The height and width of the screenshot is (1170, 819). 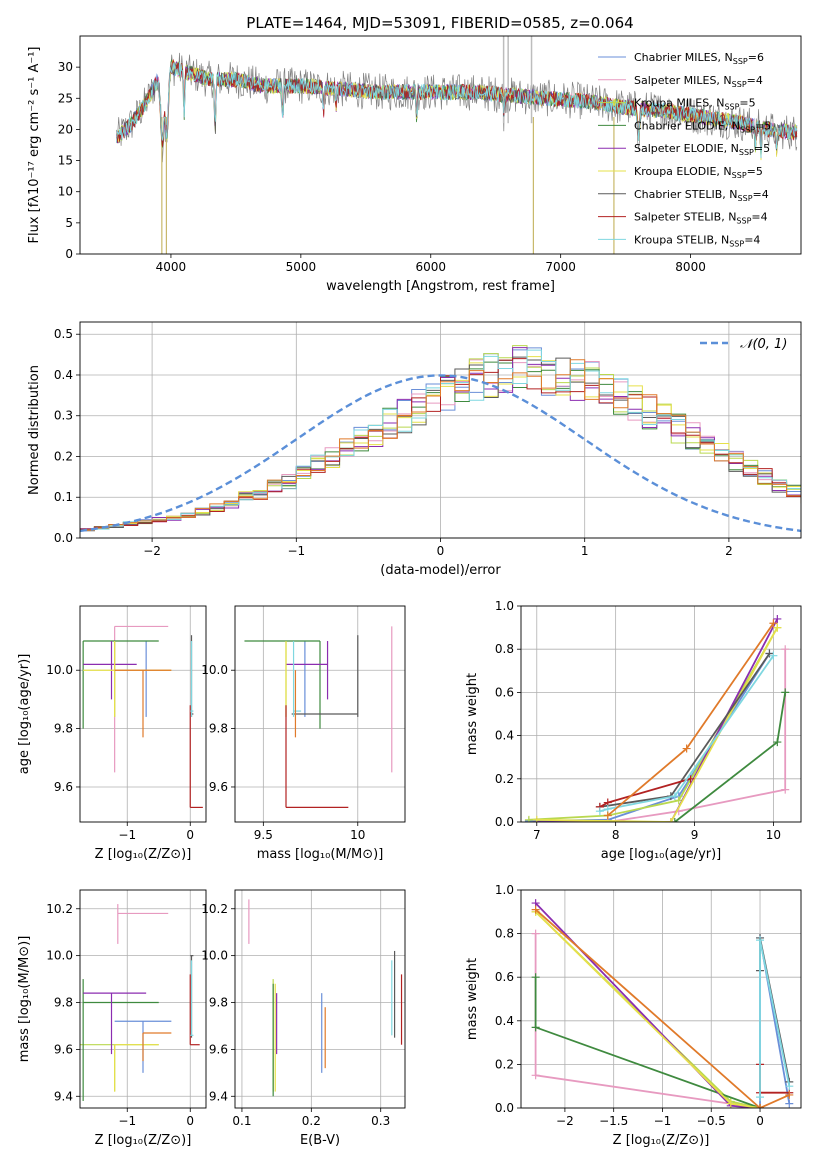 I want to click on x-tick-label: −0.5, so click(x=711, y=1121).